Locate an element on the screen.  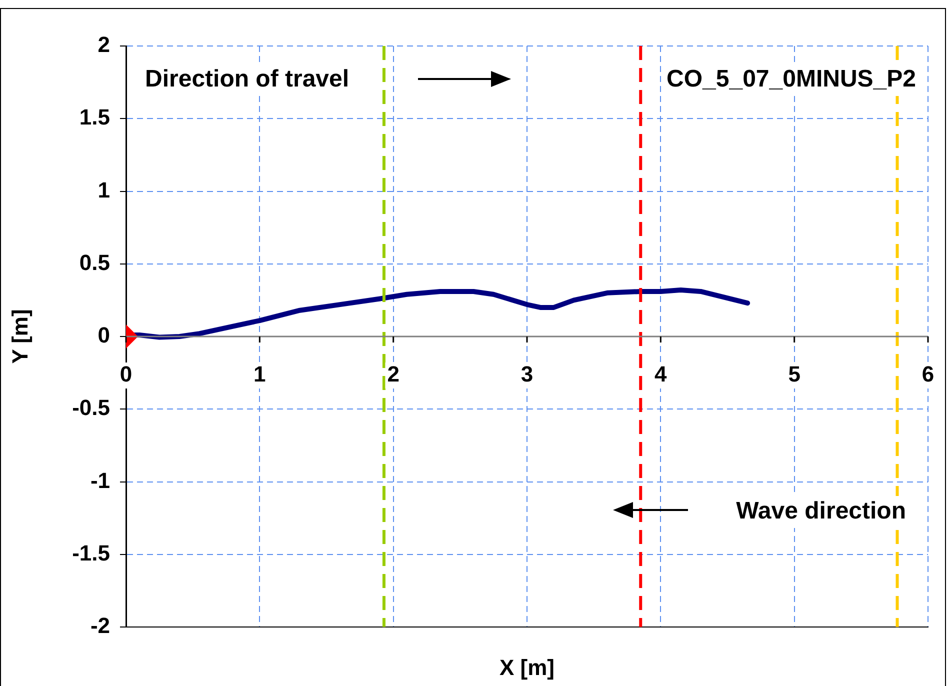
y-tick-label: -1.5 is located at coordinates (91, 553).